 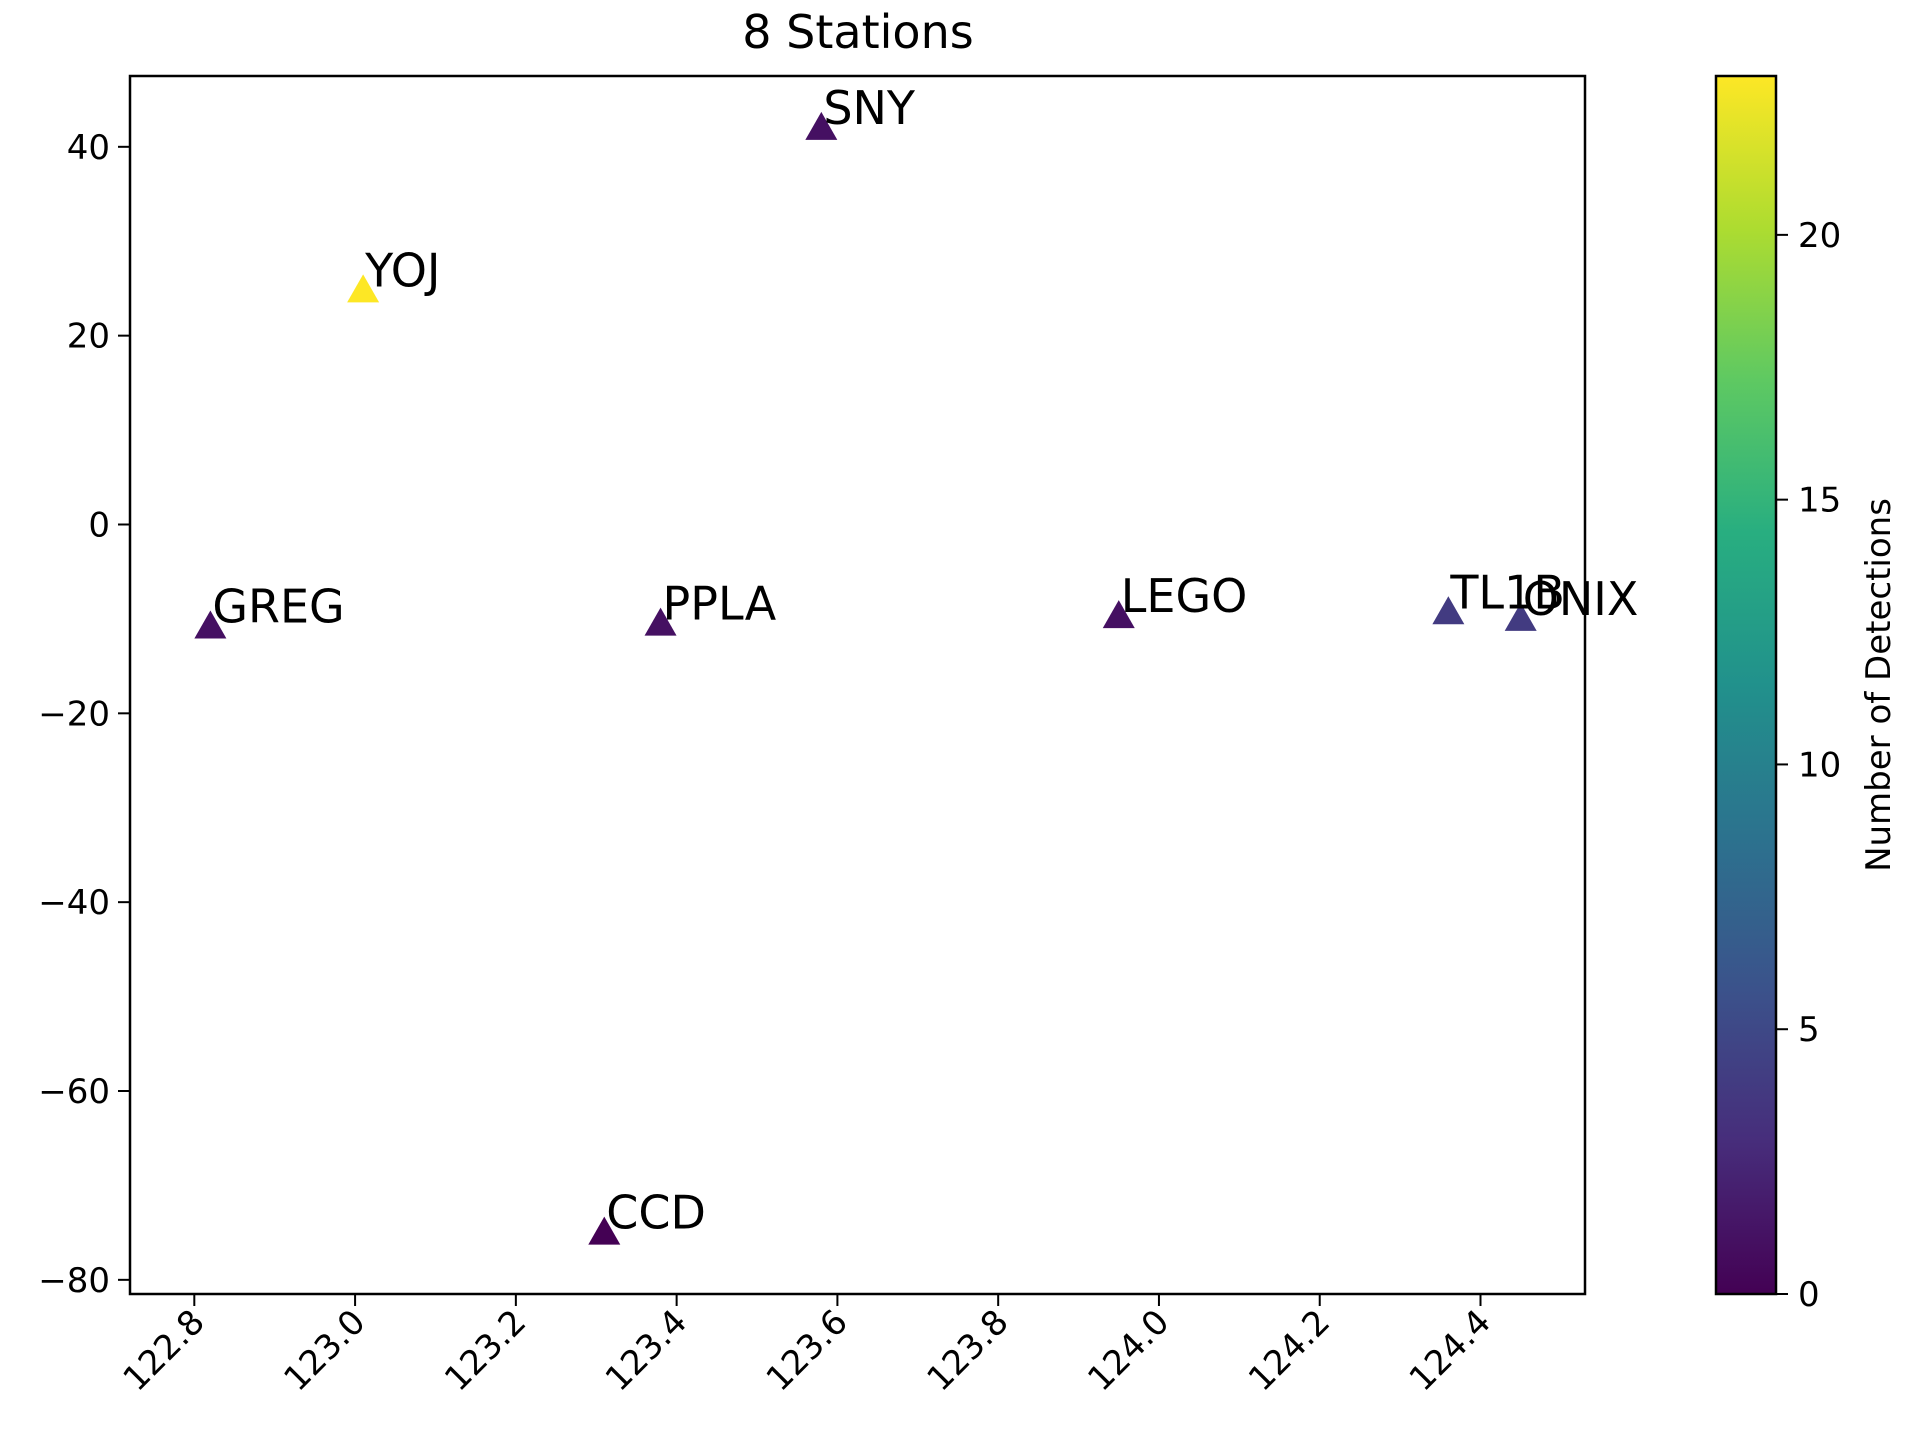 I want to click on colorbar-label: Number of Detections, so click(x=1879, y=685).